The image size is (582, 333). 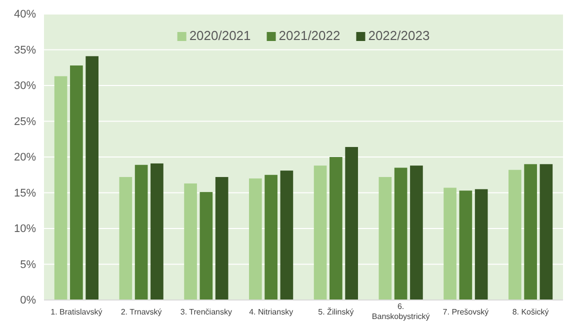 I want to click on legend-label: 2021/2022, so click(x=309, y=35).